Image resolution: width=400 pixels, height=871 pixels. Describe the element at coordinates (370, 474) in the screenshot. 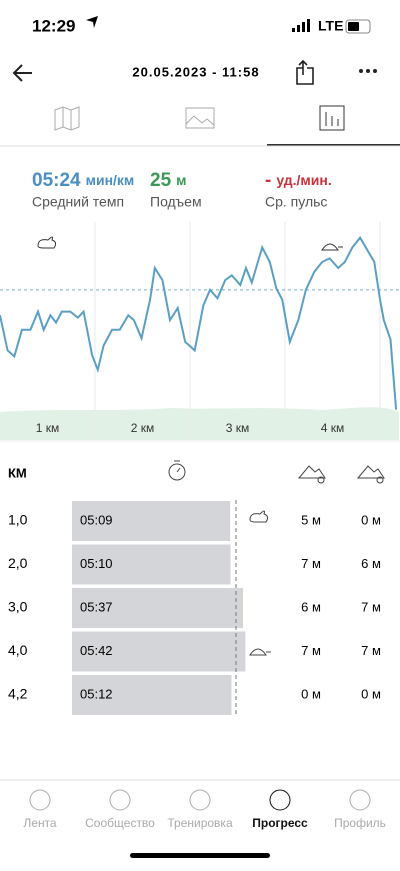

I see `descent-icon` at that location.